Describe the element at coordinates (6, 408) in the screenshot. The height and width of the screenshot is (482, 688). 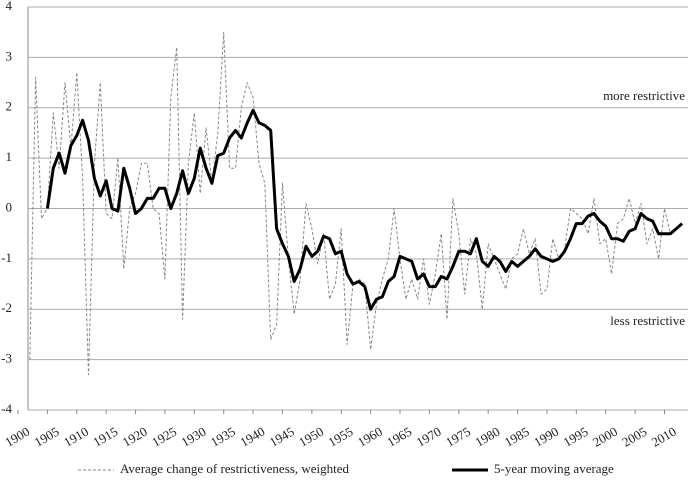
I see `y-tick-label: -4` at that location.